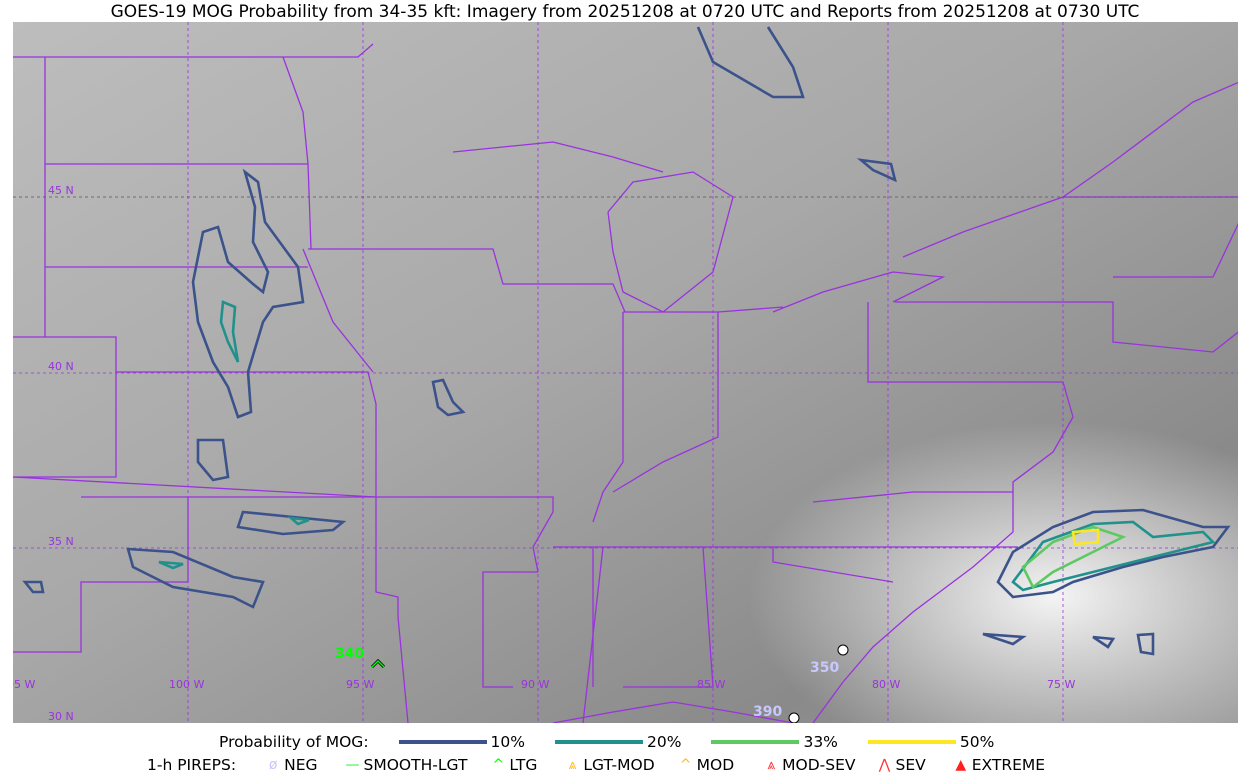 The width and height of the screenshot is (1250, 782). Describe the element at coordinates (886, 684) in the screenshot. I see `lon-label: 80 W` at that location.